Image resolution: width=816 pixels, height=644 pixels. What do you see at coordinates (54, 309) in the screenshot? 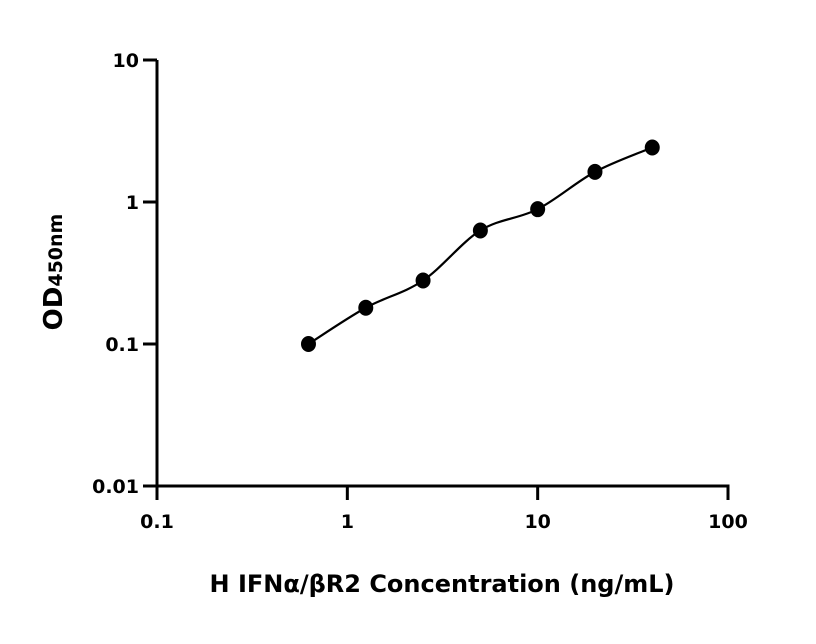
I see `y-axis-label-main: OD` at bounding box center [54, 309].